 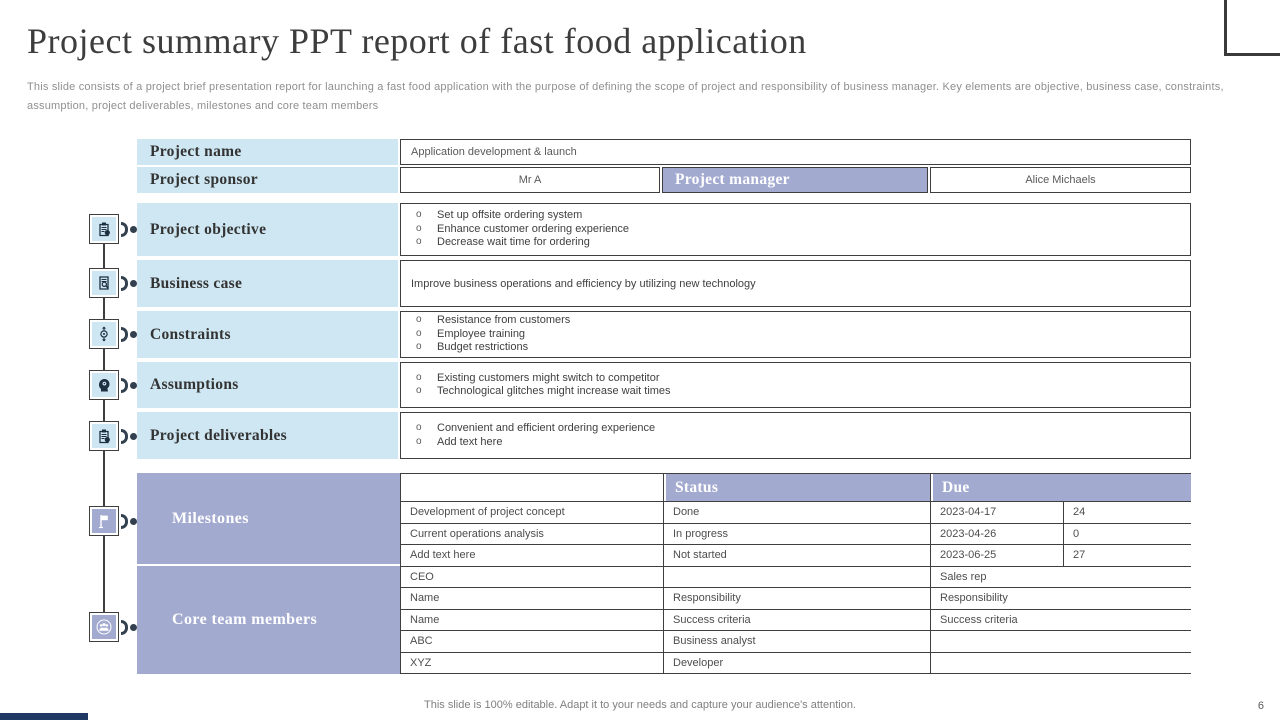 What do you see at coordinates (532, 533) in the screenshot?
I see `milestone-task-cell: Current operations analysis` at bounding box center [532, 533].